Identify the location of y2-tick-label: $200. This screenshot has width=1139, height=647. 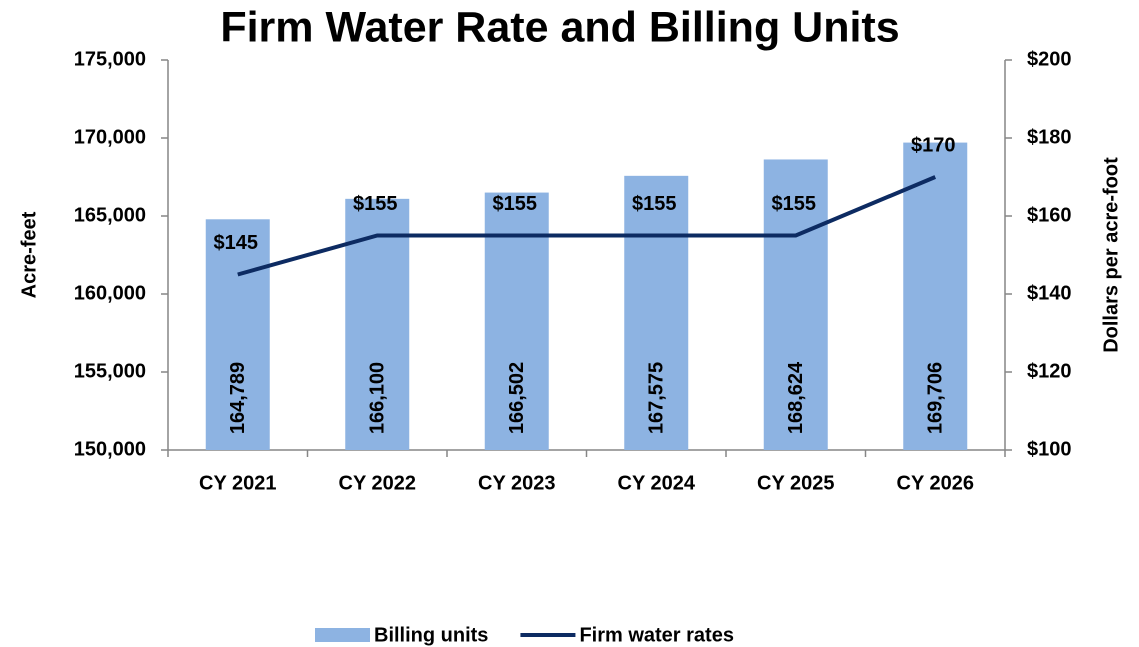
(1049, 59).